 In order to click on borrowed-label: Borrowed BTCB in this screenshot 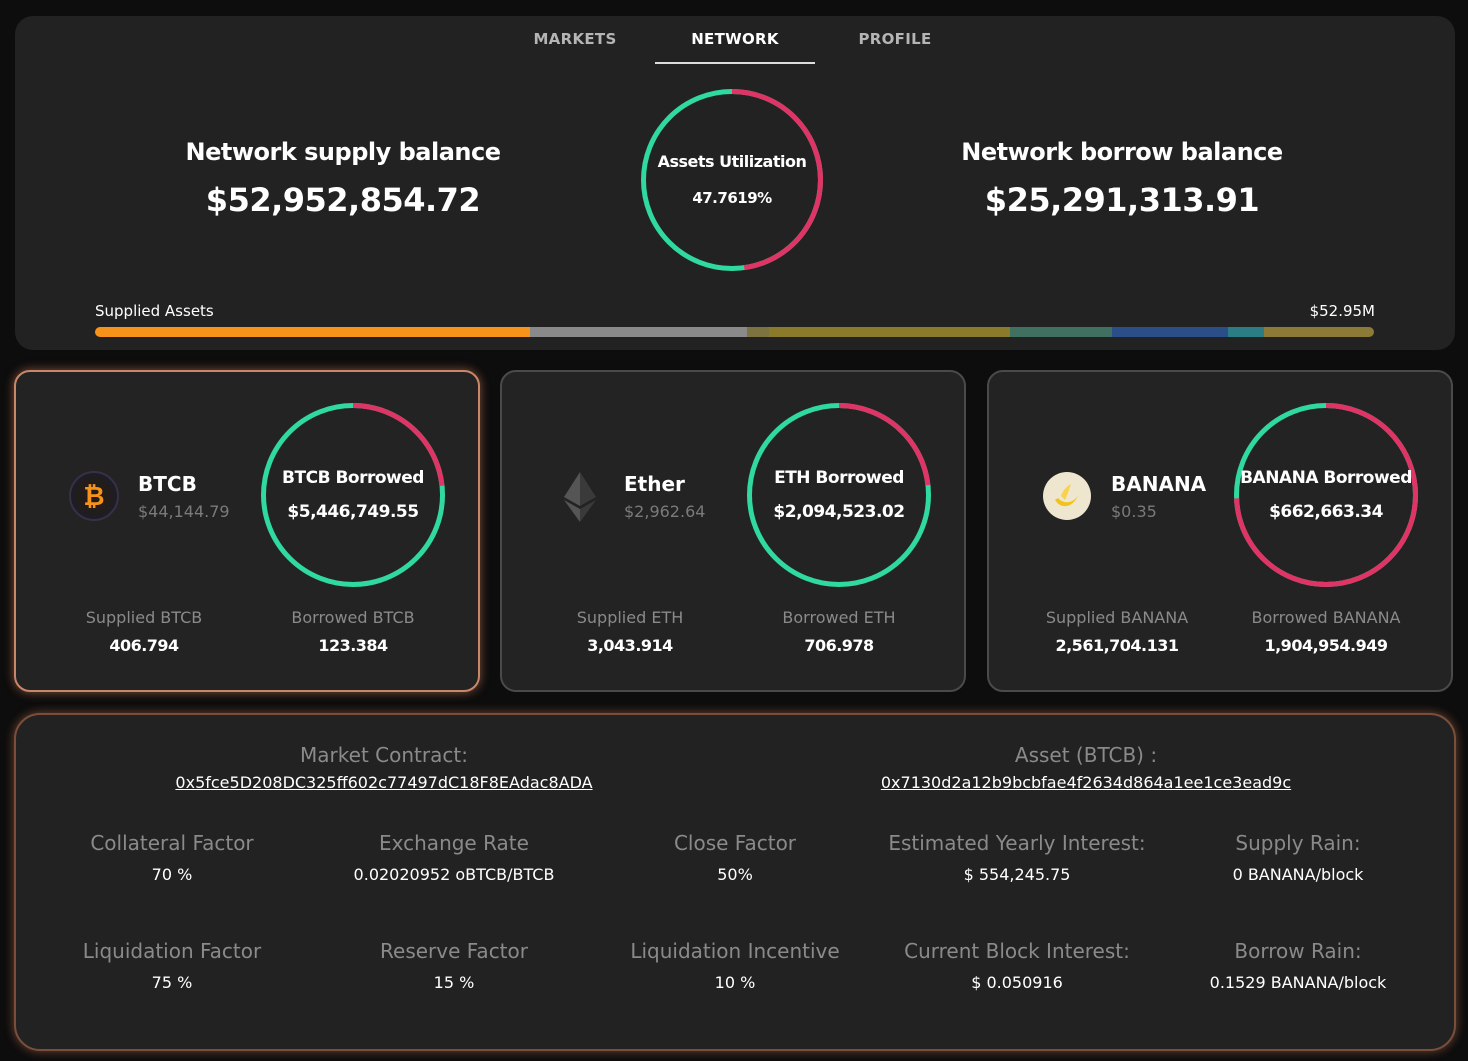, I will do `click(353, 617)`.